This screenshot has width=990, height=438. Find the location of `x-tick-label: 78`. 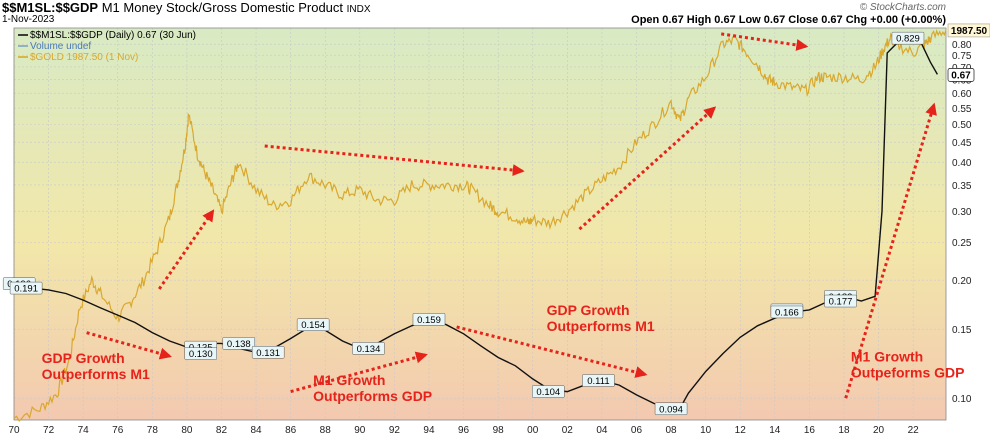

x-tick-label: 78 is located at coordinates (153, 430).